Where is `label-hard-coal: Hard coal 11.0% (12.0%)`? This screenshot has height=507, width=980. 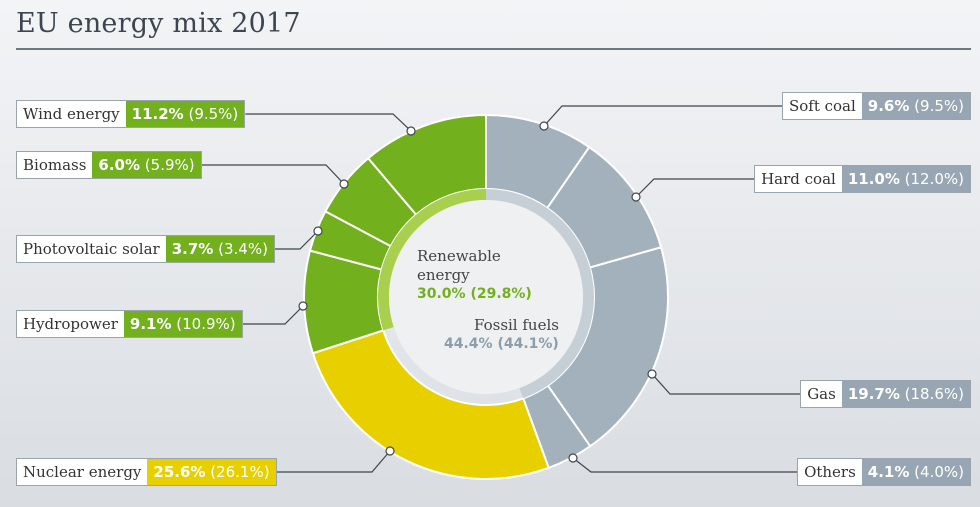
label-hard-coal: Hard coal 11.0% (12.0%) is located at coordinates (862, 179).